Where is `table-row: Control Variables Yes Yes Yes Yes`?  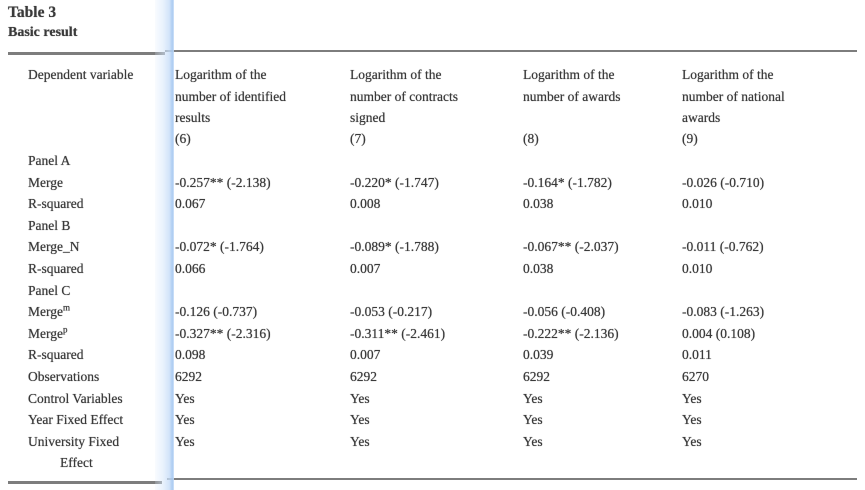 table-row: Control Variables Yes Yes Yes Yes is located at coordinates (442, 399).